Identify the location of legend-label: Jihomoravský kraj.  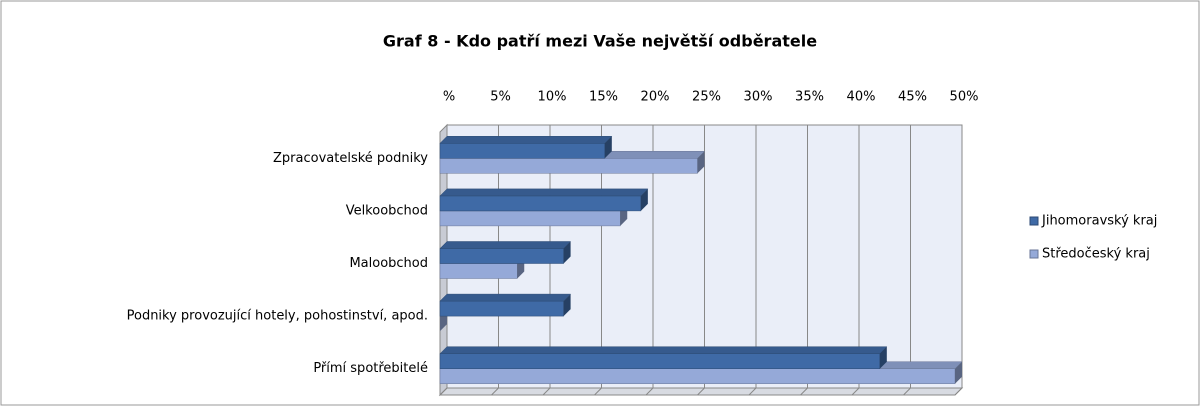
(1099, 221).